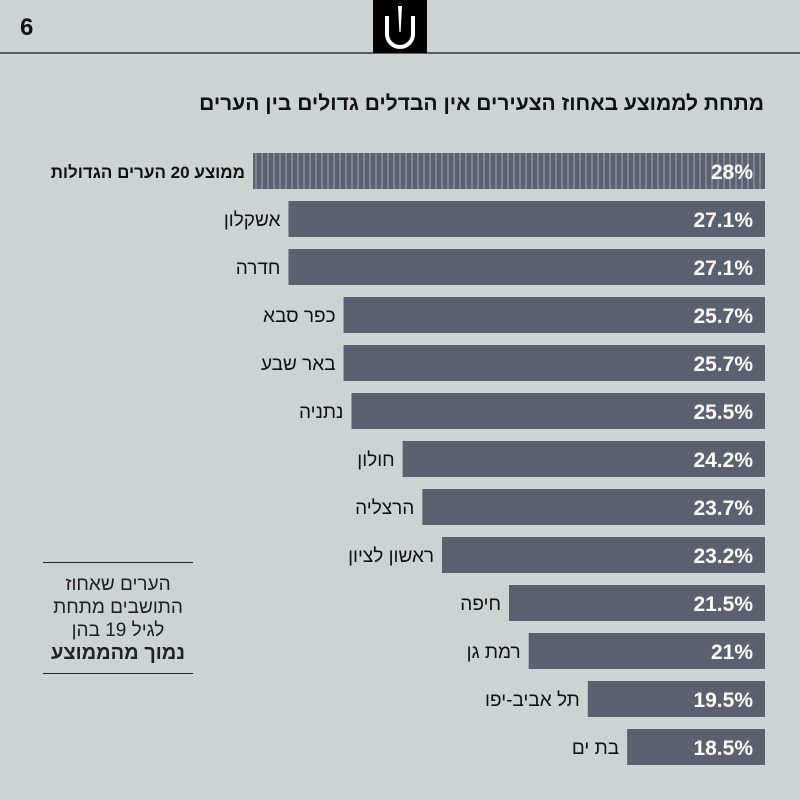 The width and height of the screenshot is (800, 800). I want to click on category-label: תל אביב-יפו, so click(532, 700).